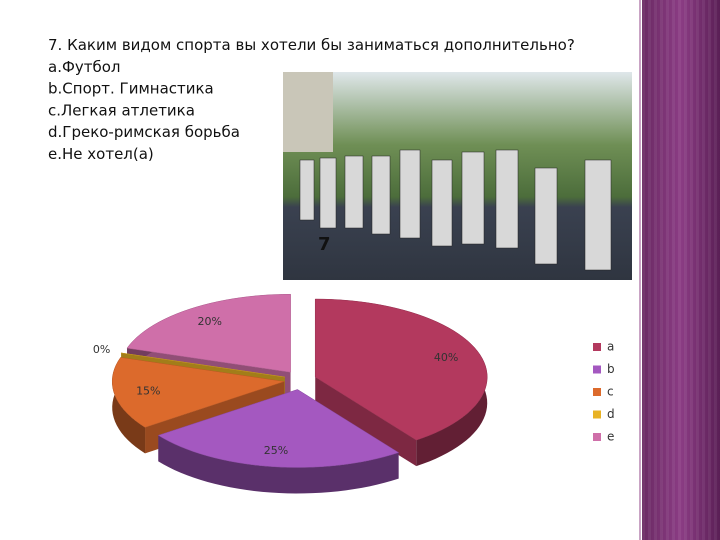 The image size is (720, 540). I want to click on value-label: 25%, so click(276, 450).